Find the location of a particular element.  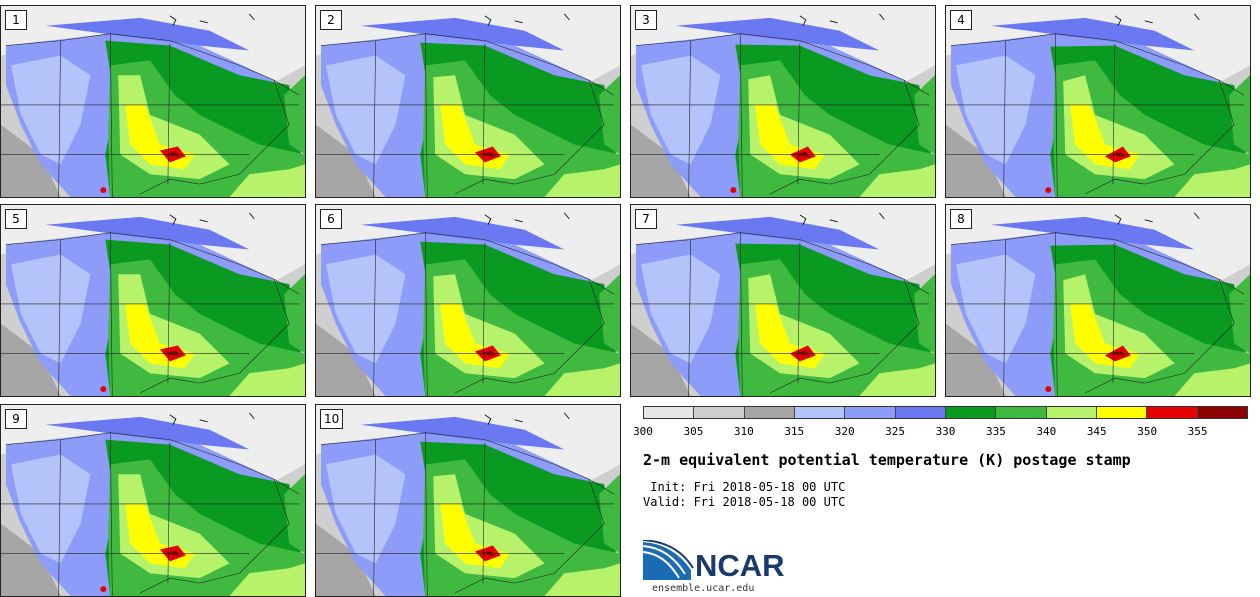

ensemble-member-map: 8 is located at coordinates (1098, 300).